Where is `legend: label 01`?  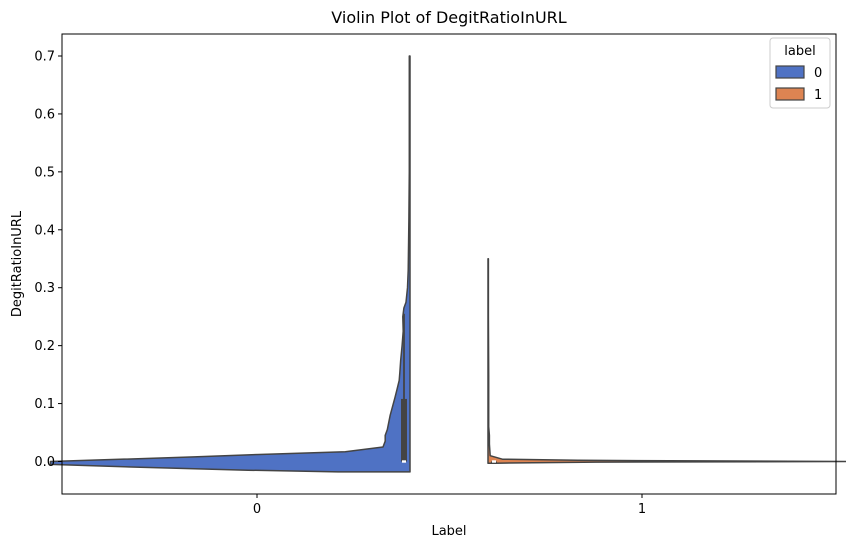
legend: label 01 is located at coordinates (800, 73).